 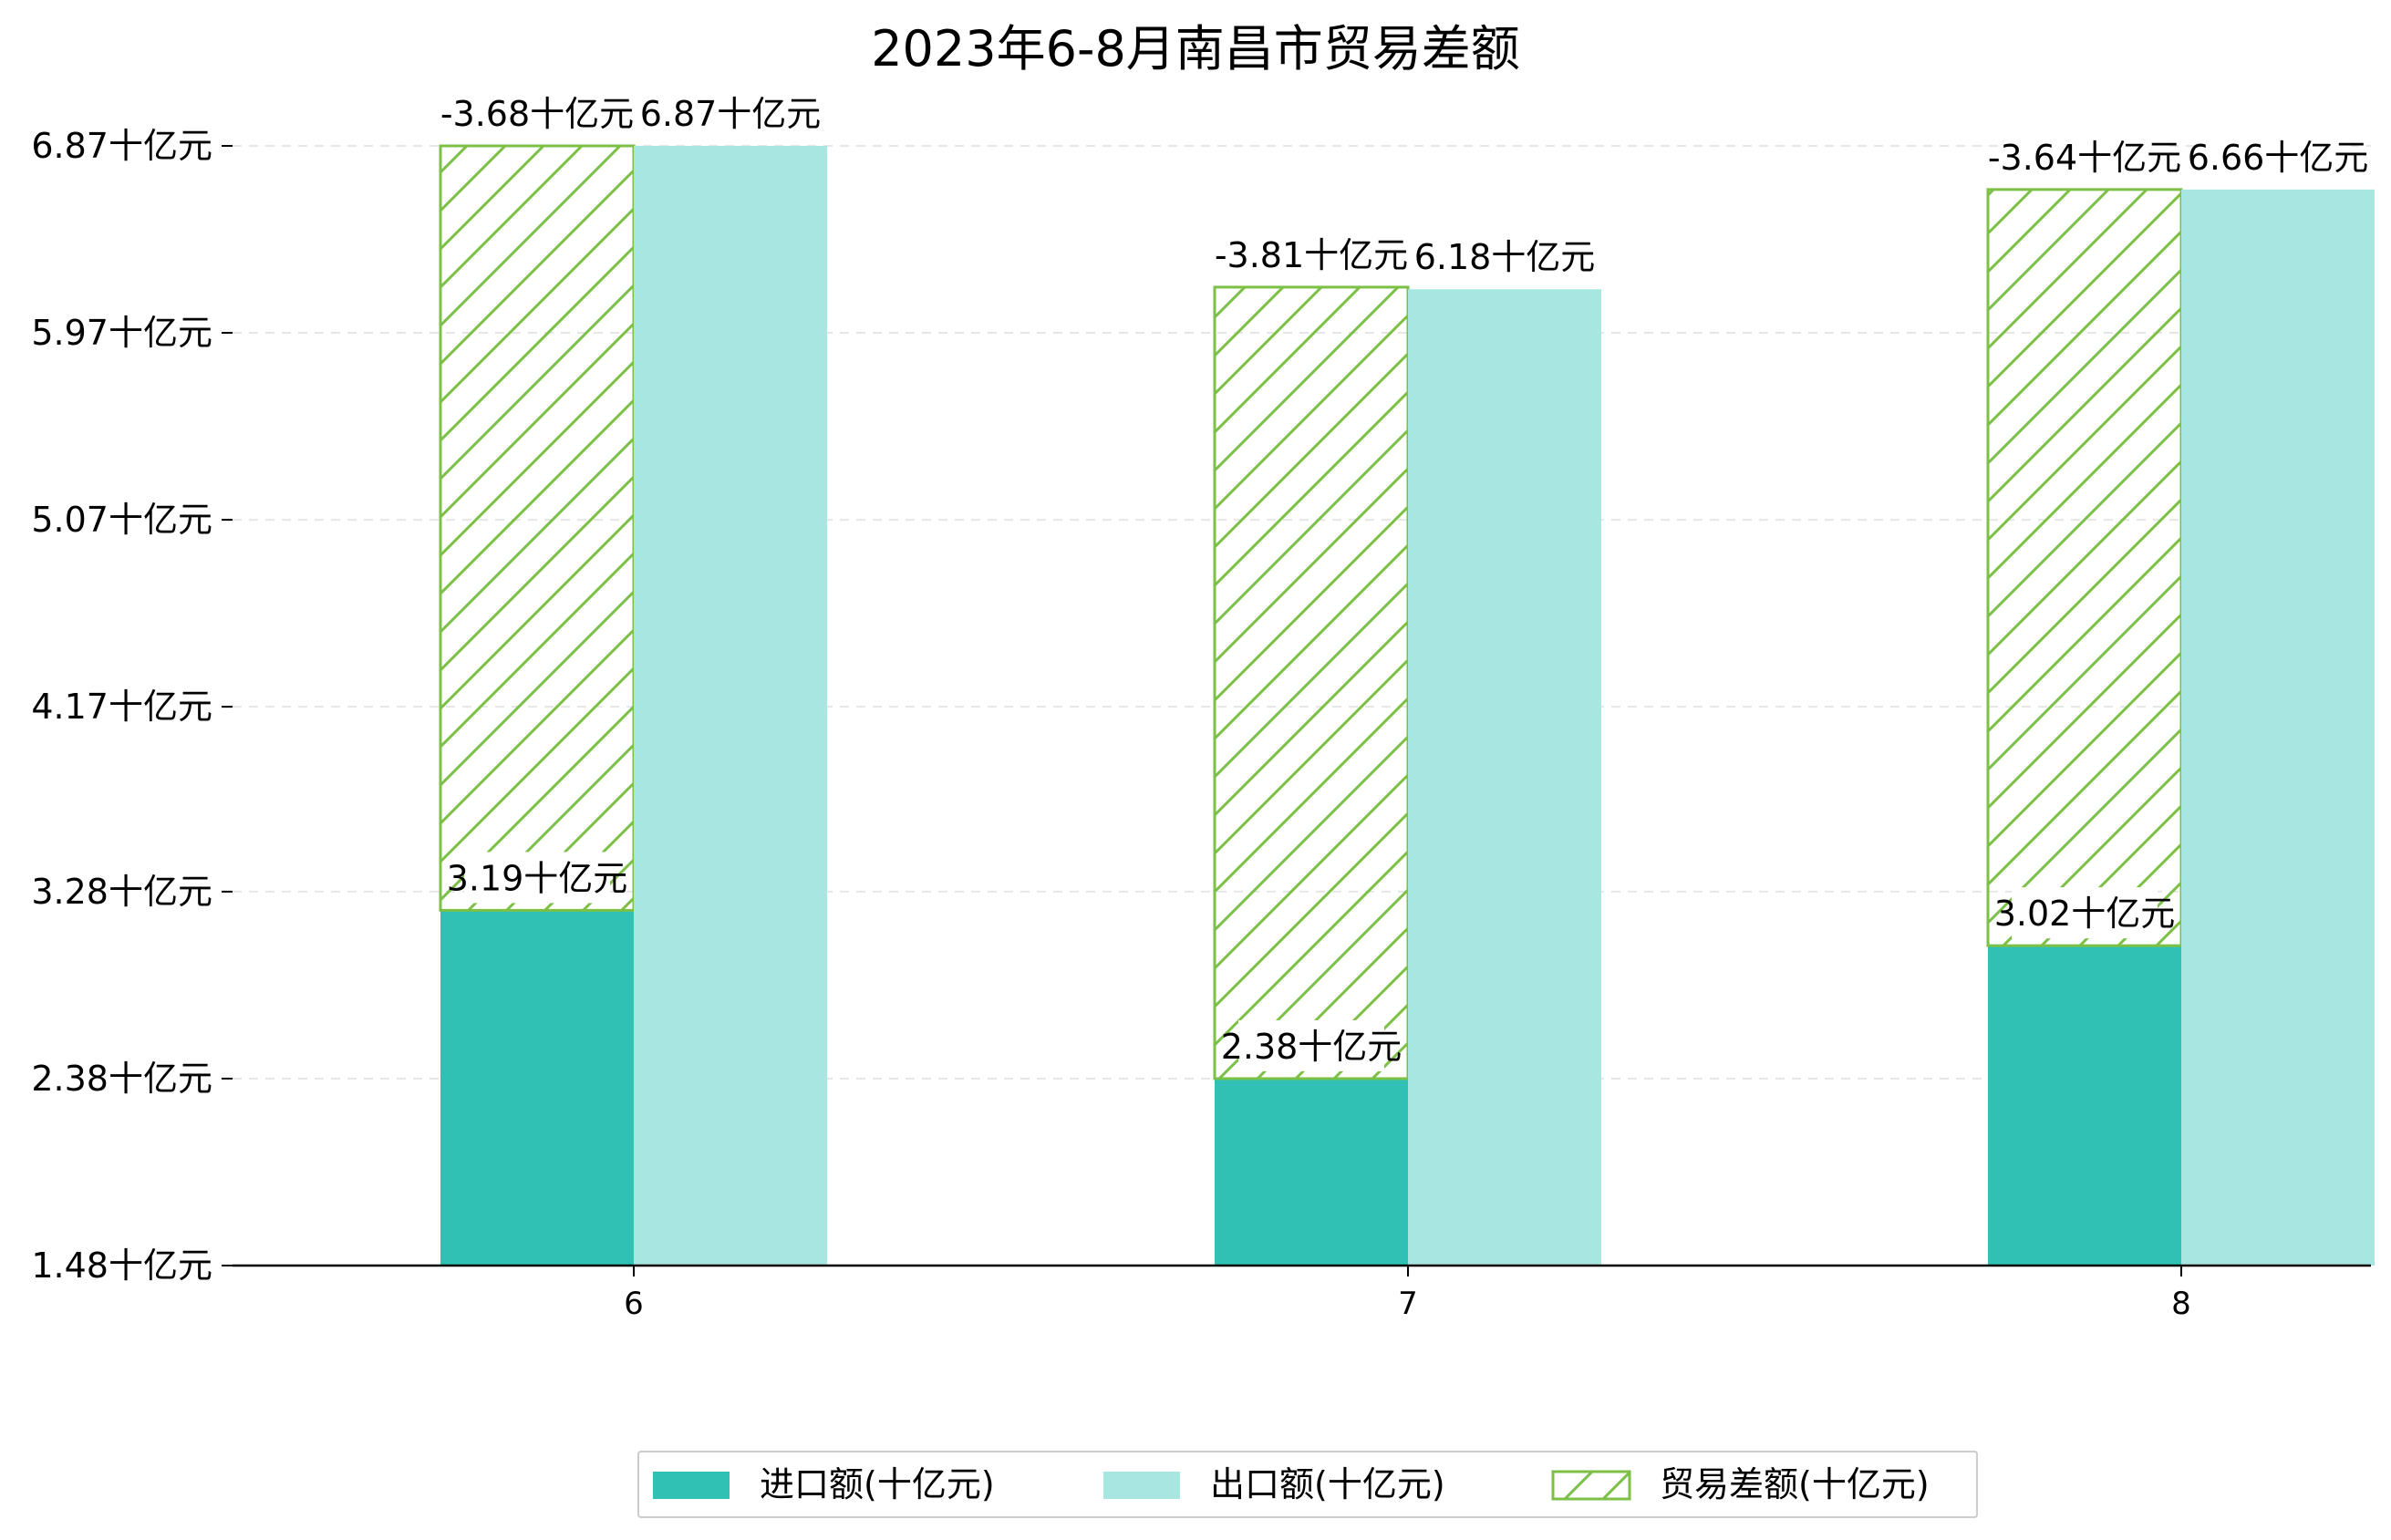 What do you see at coordinates (1195, 49) in the screenshot?
I see `chart-title: 2023年6-8月南昌市贸易差额` at bounding box center [1195, 49].